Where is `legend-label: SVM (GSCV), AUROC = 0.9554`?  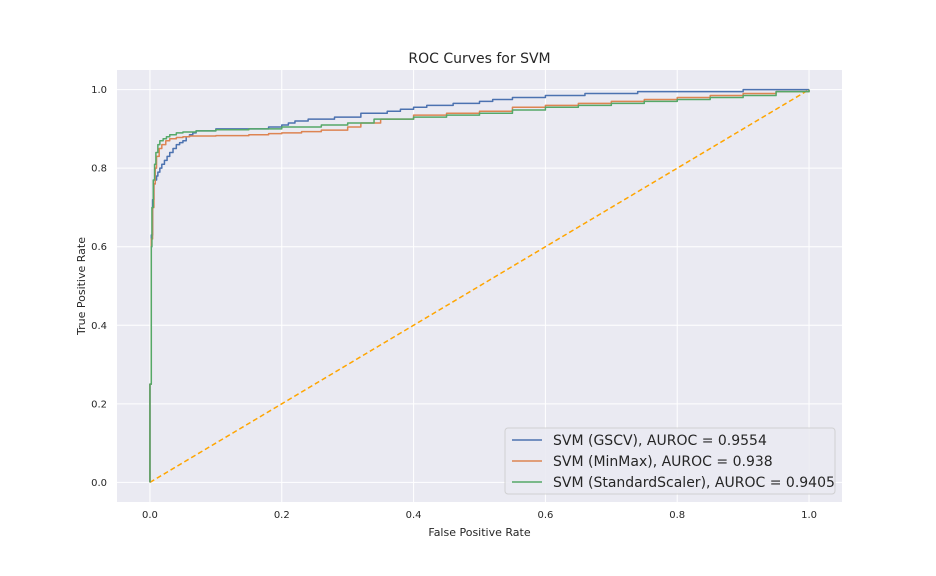
legend-label: SVM (GSCV), AUROC = 0.9554 is located at coordinates (660, 441).